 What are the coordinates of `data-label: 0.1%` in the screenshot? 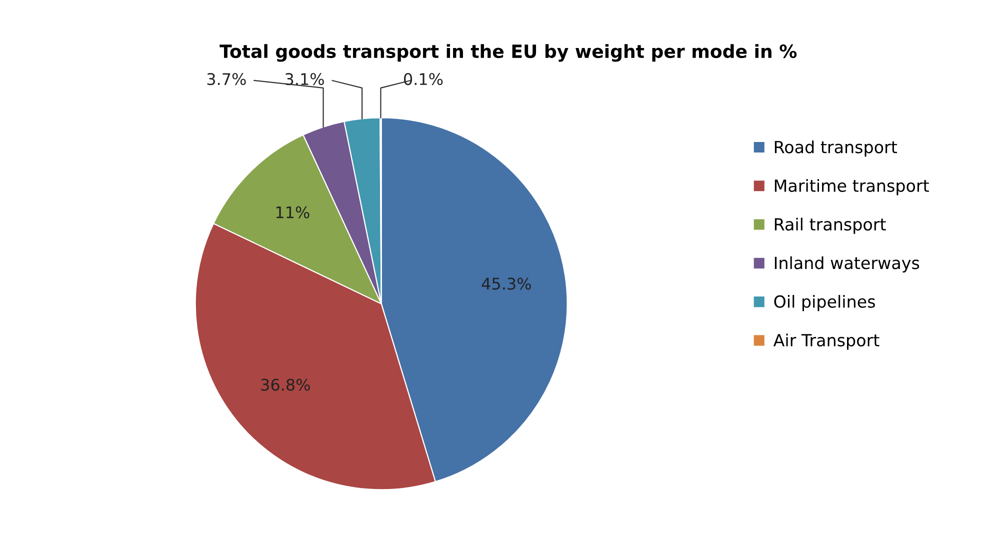 It's located at (423, 79).